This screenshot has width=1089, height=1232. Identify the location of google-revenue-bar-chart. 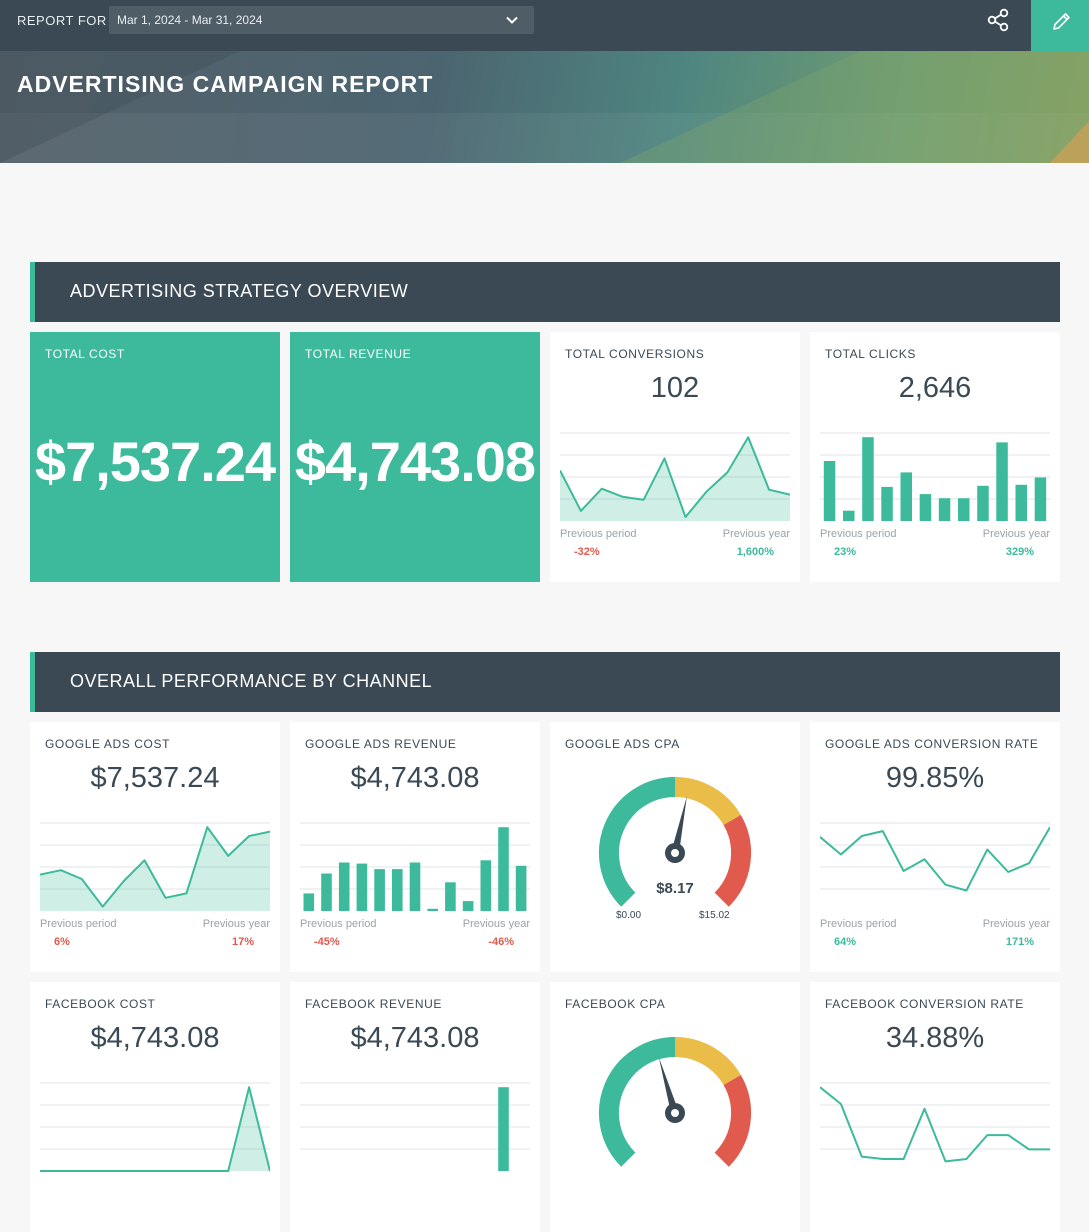
(415, 866).